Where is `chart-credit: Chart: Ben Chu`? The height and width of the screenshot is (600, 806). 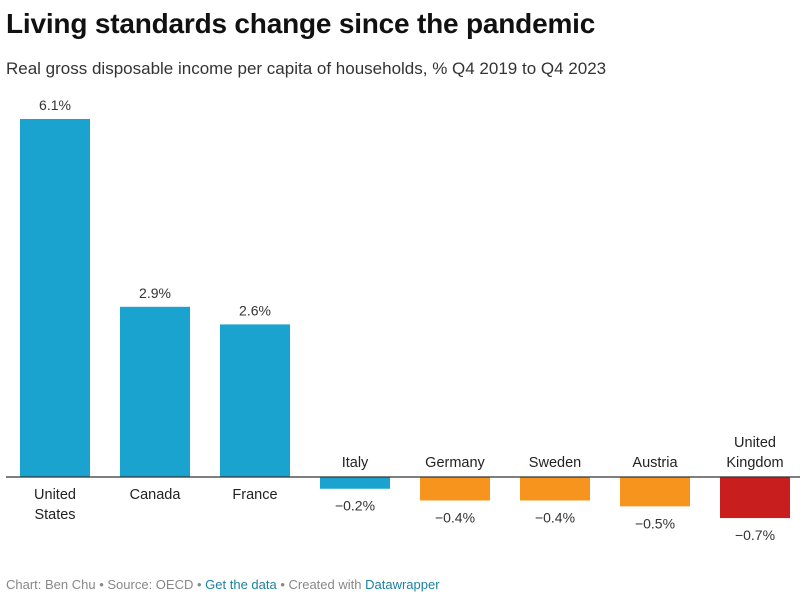
chart-credit: Chart: Ben Chu is located at coordinates (51, 584).